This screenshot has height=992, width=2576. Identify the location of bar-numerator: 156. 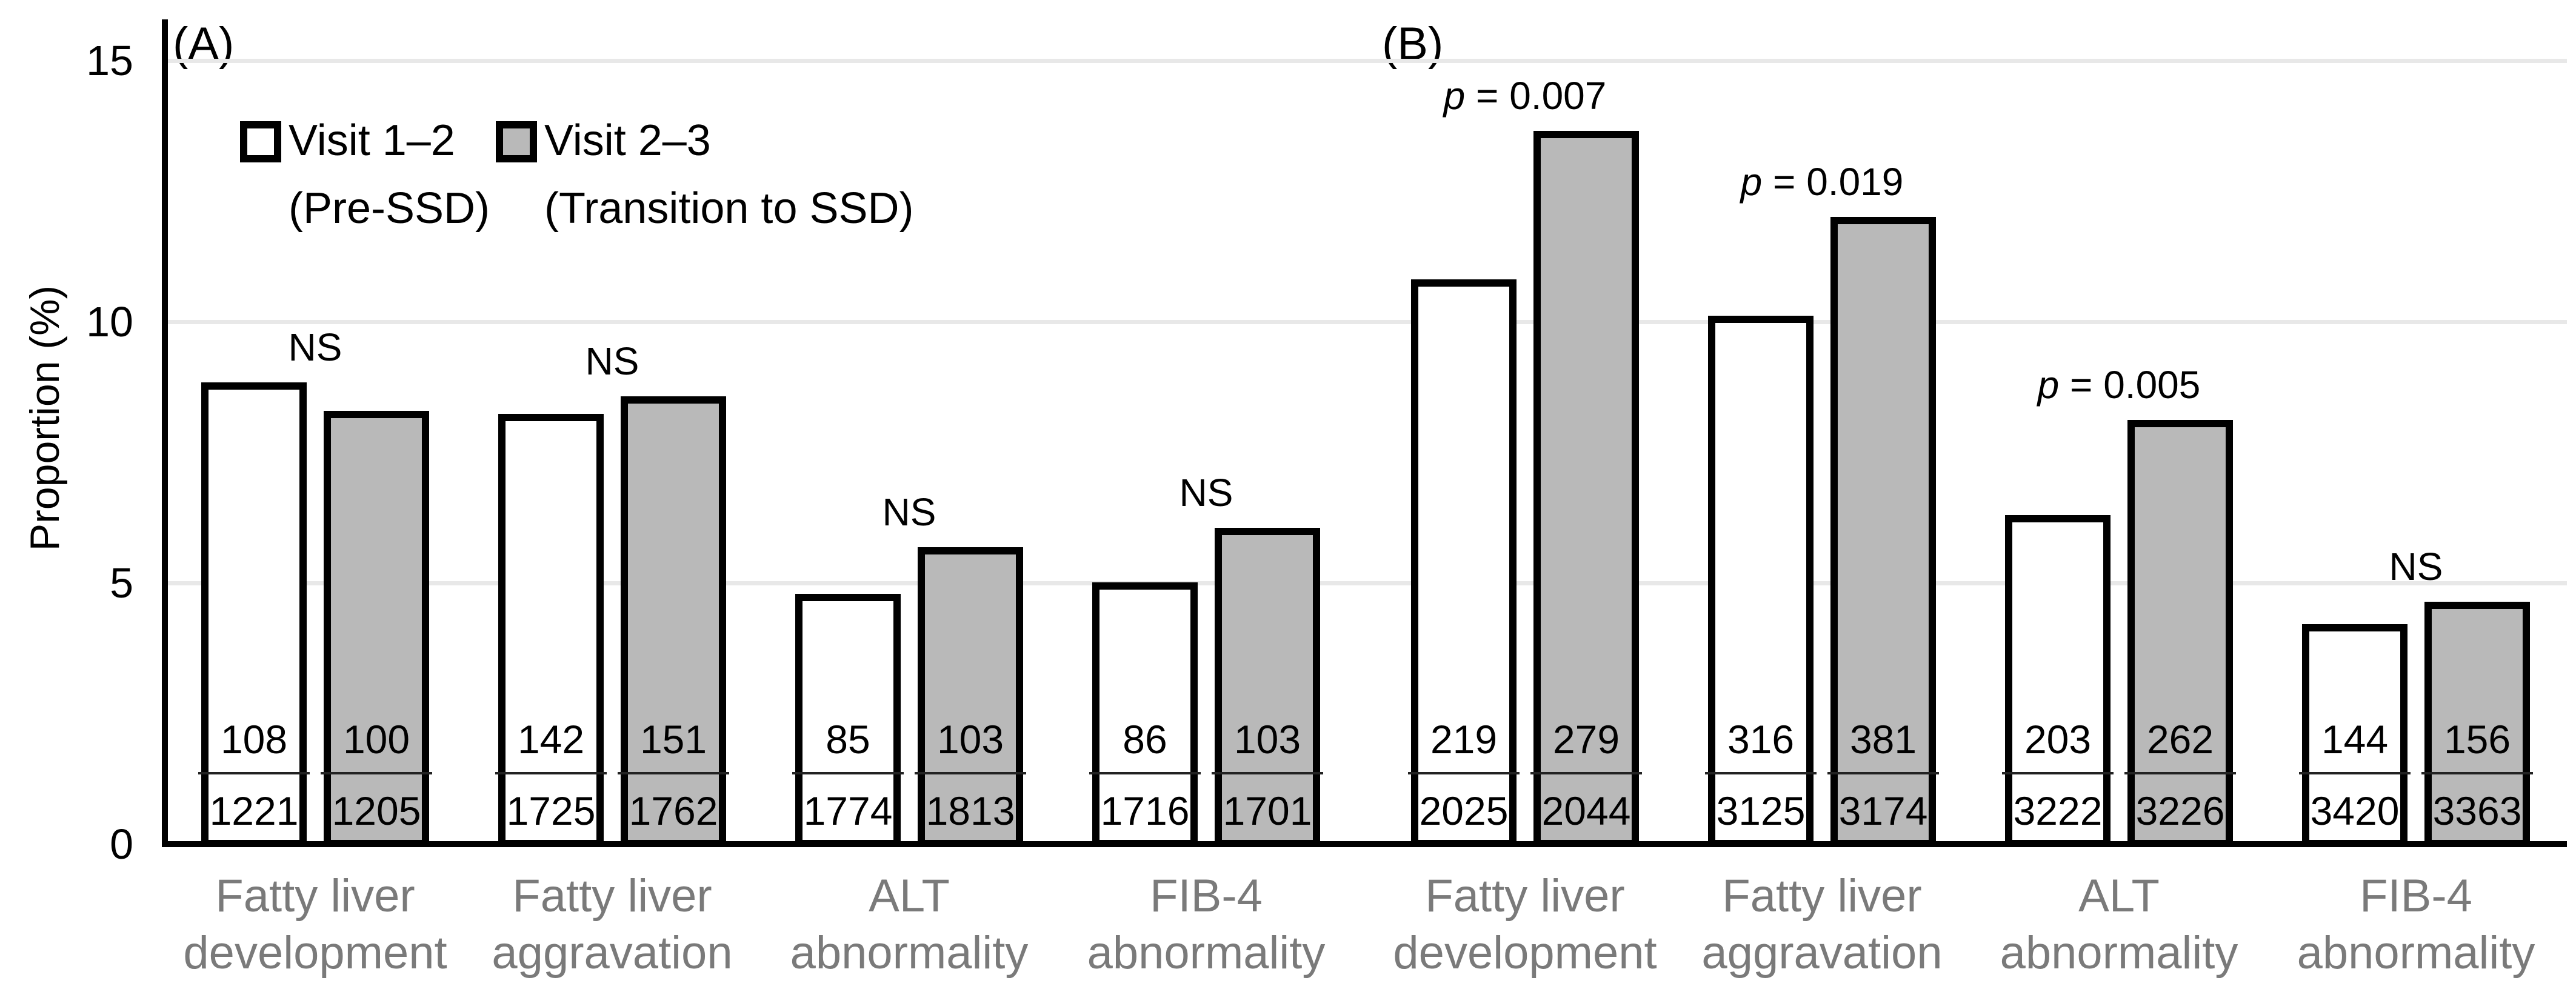
(2477, 739).